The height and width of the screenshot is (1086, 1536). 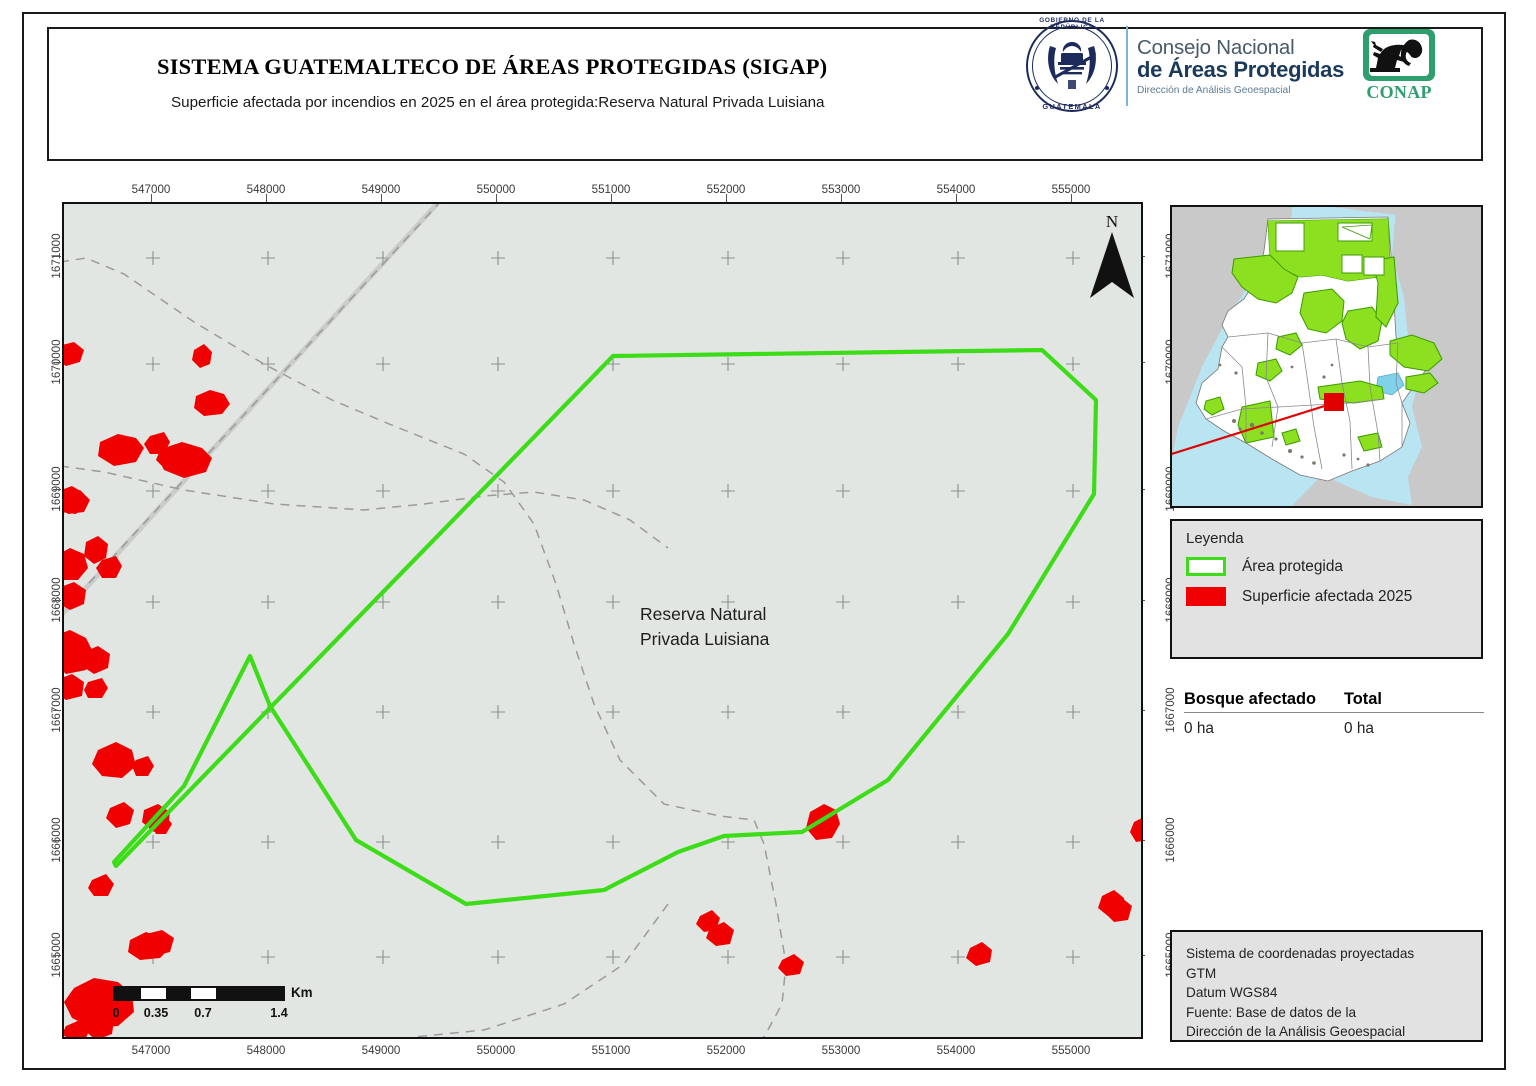 I want to click on metadata-line: Dirección de la Análisis Geoespacial, so click(x=1296, y=1032).